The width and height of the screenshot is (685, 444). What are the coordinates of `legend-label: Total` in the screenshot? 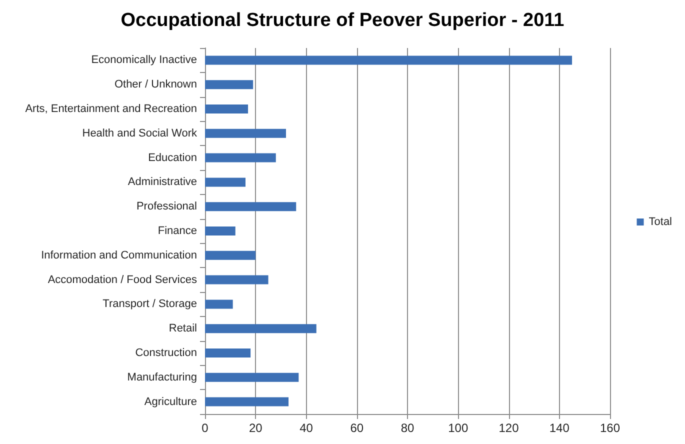 It's located at (660, 222).